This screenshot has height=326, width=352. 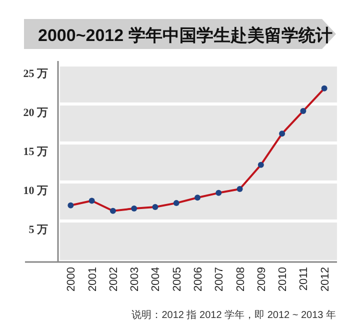 I want to click on y-tick-label: 5 万, so click(x=38, y=230).